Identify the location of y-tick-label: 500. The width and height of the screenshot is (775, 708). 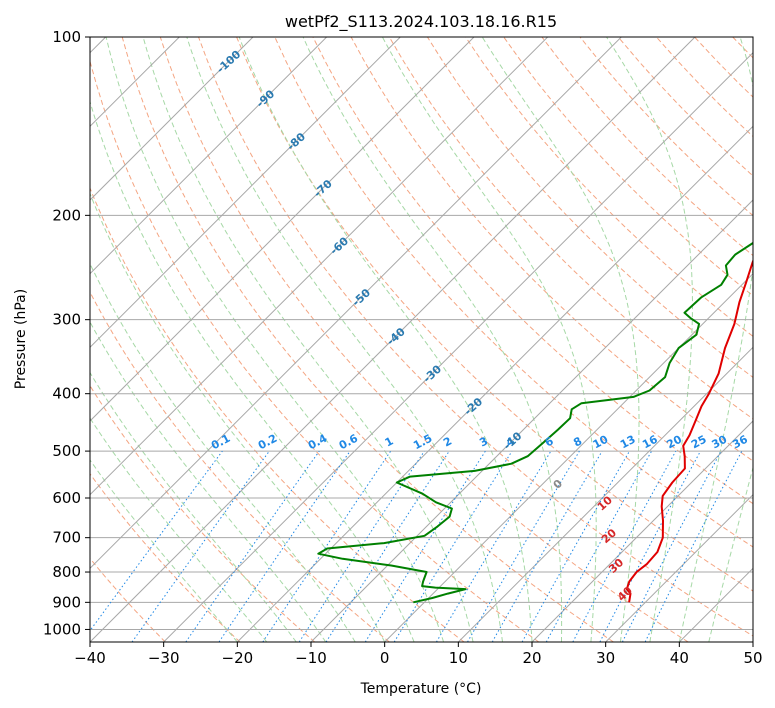
(66, 451).